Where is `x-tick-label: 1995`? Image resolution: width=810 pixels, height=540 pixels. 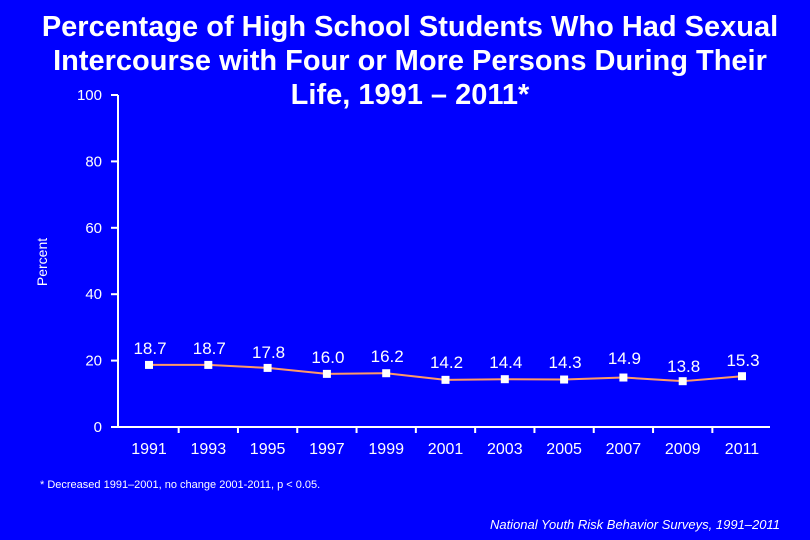
x-tick-label: 1995 is located at coordinates (268, 449).